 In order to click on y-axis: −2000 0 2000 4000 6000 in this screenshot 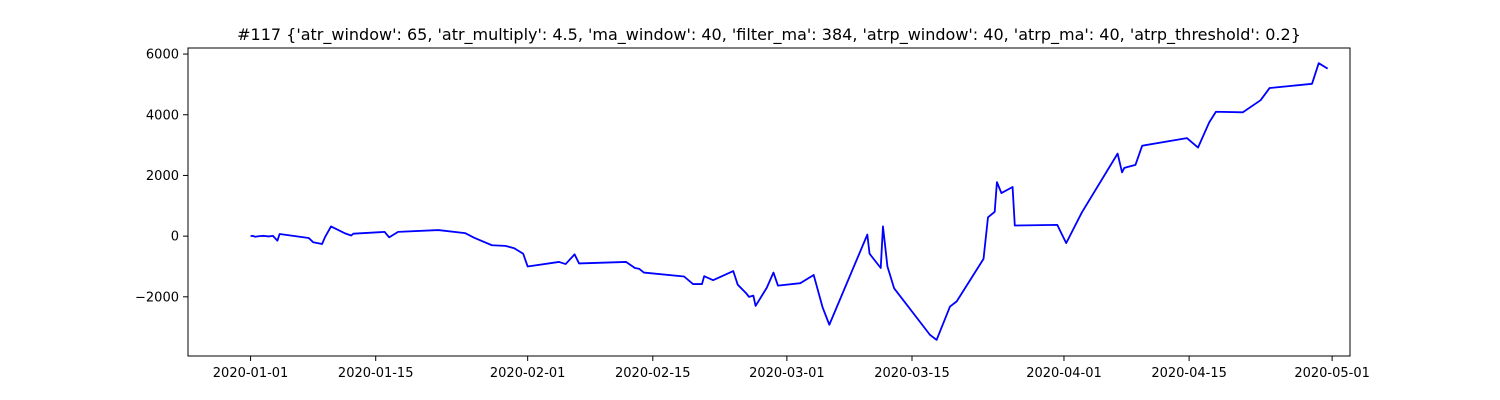, I will do `click(161, 176)`.